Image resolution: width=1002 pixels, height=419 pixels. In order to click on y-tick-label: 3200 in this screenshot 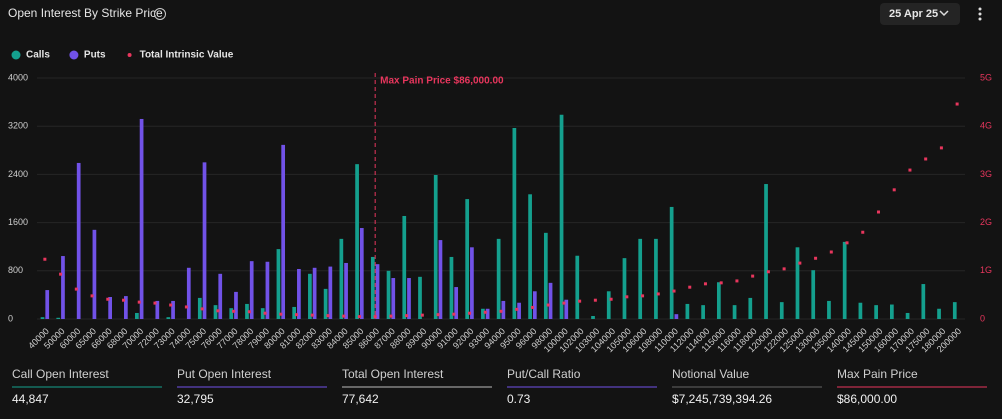, I will do `click(18, 126)`.